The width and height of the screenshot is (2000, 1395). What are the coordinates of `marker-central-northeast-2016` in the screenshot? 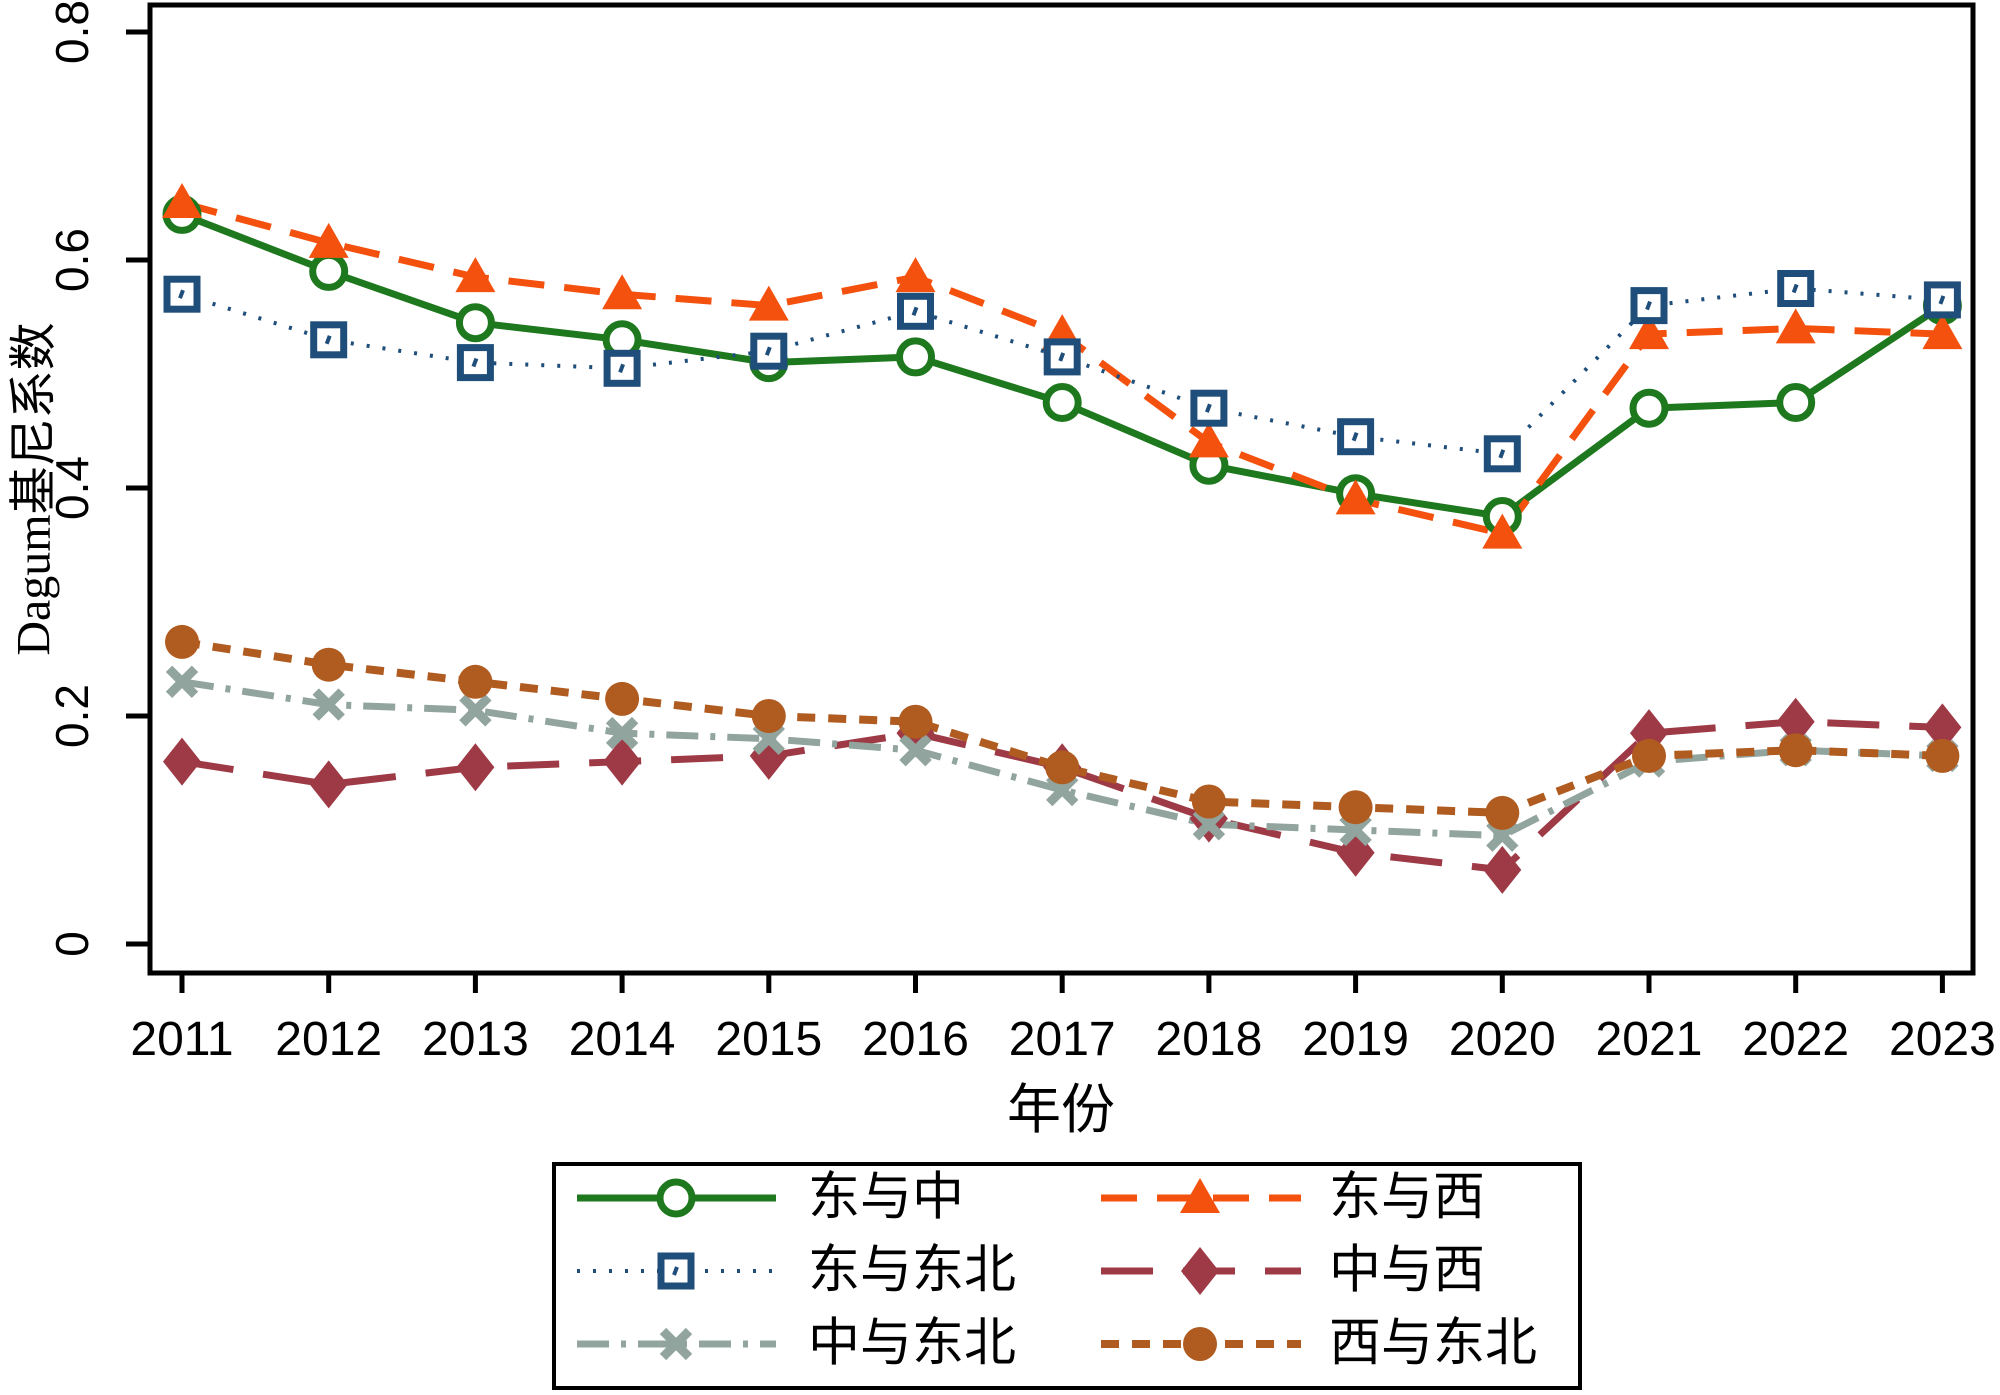 It's located at (915, 750).